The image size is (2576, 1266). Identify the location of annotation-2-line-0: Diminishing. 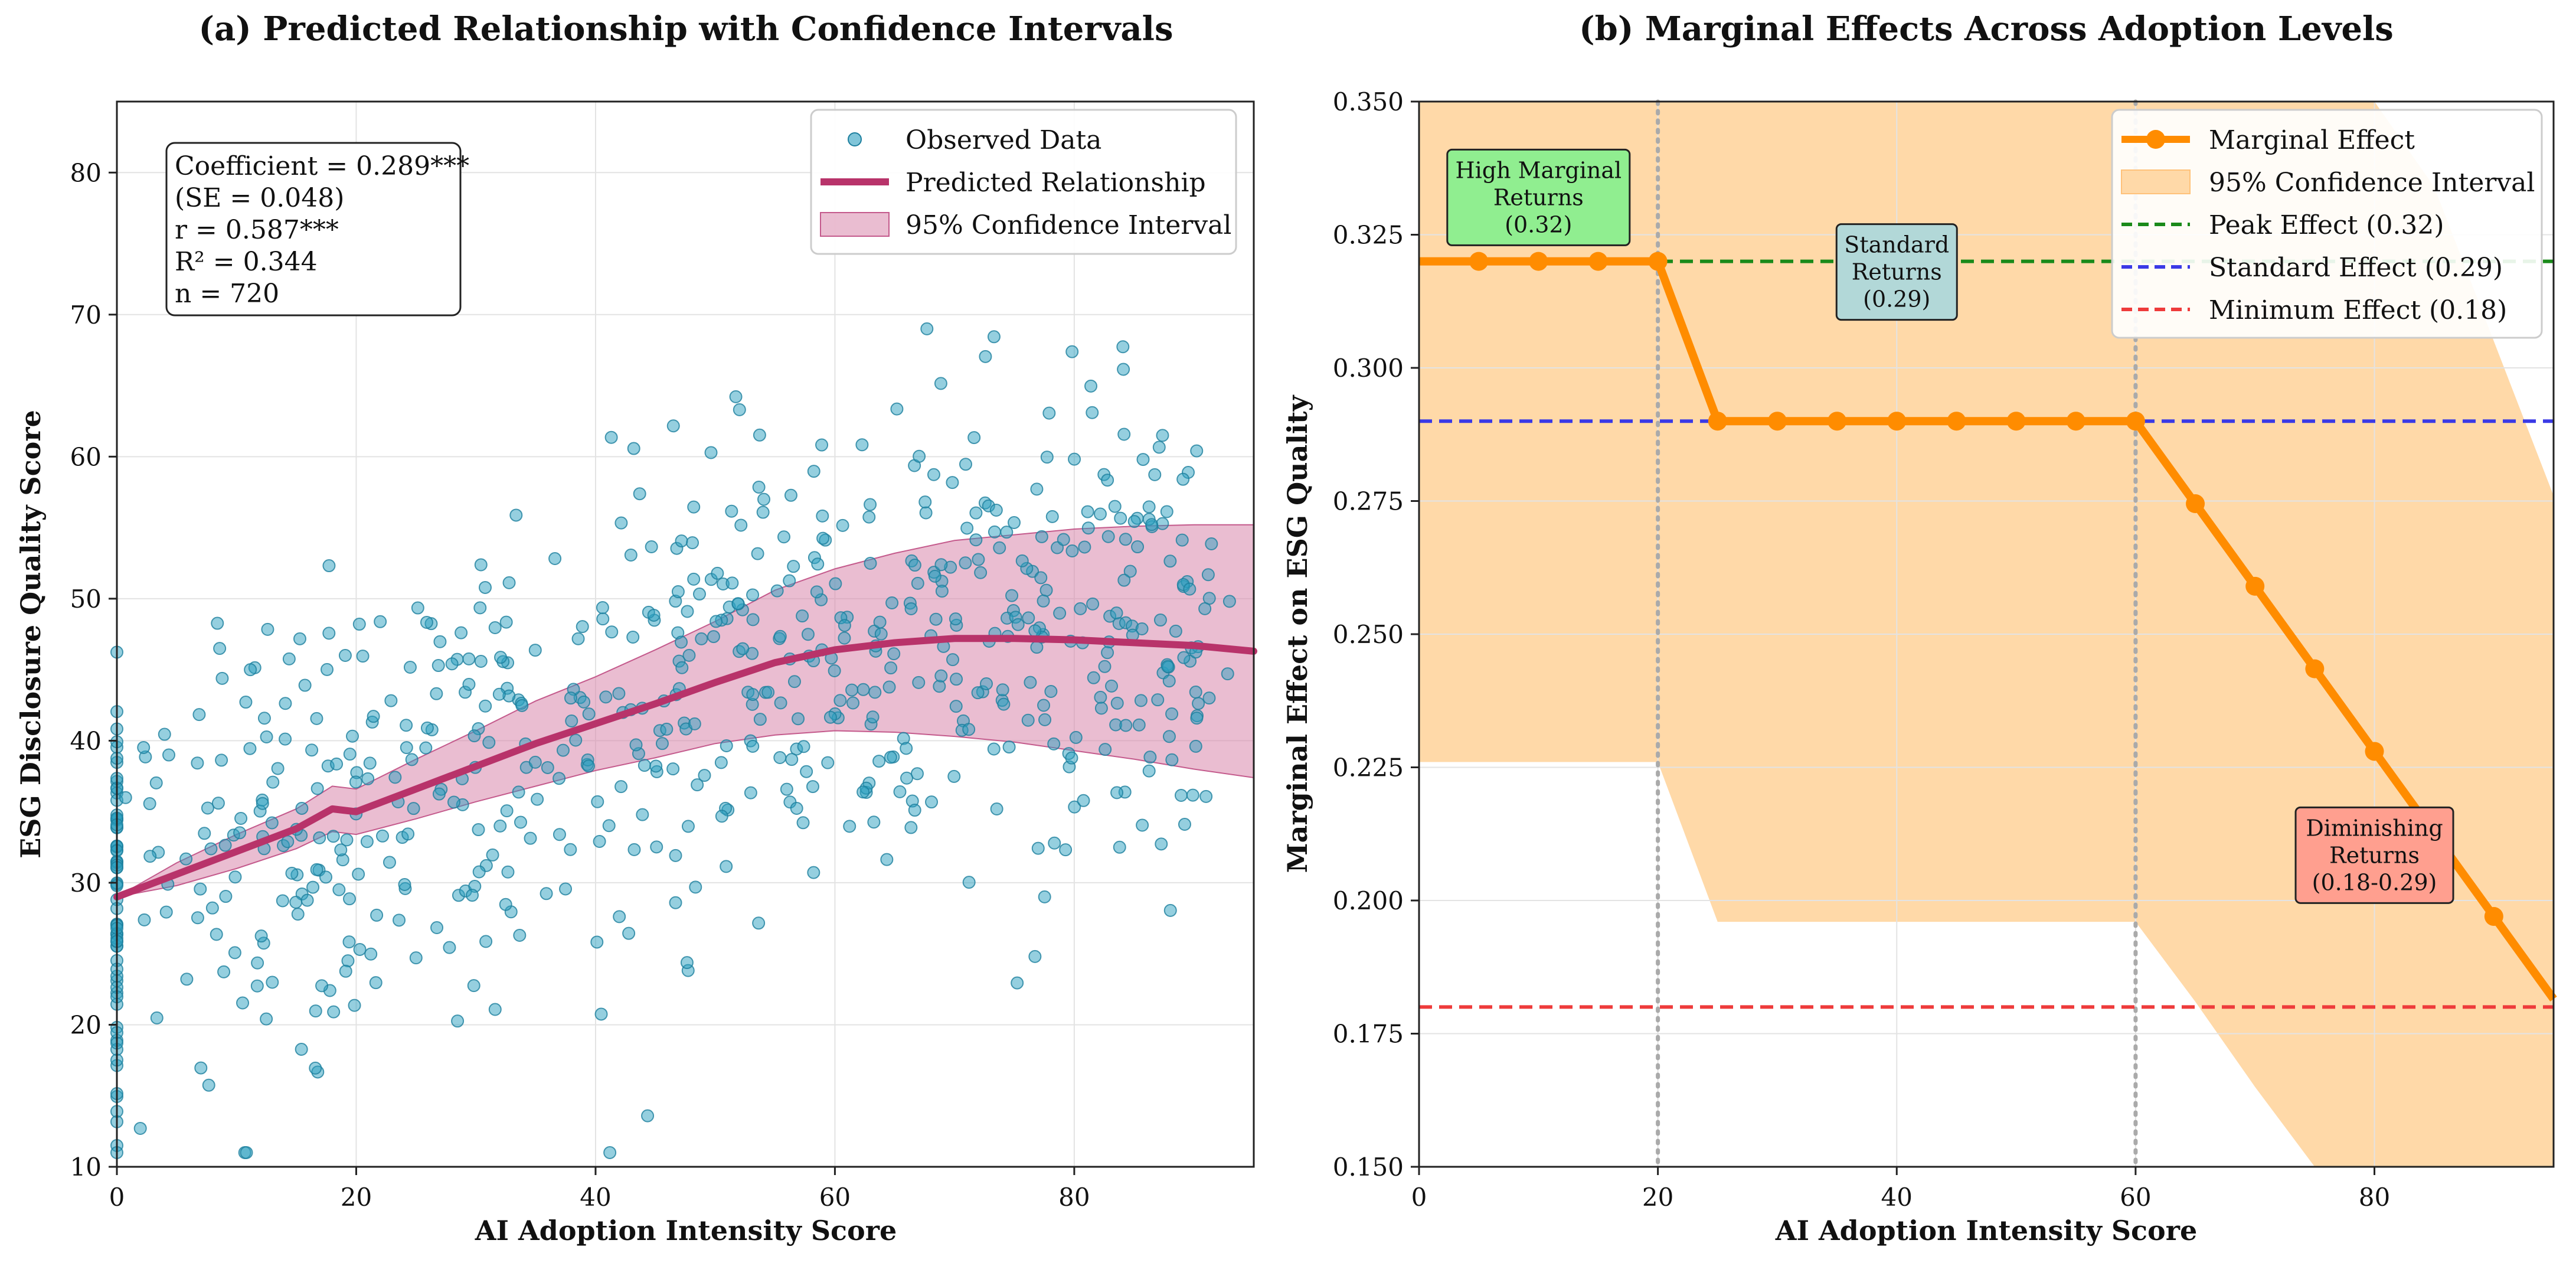
(2374, 828).